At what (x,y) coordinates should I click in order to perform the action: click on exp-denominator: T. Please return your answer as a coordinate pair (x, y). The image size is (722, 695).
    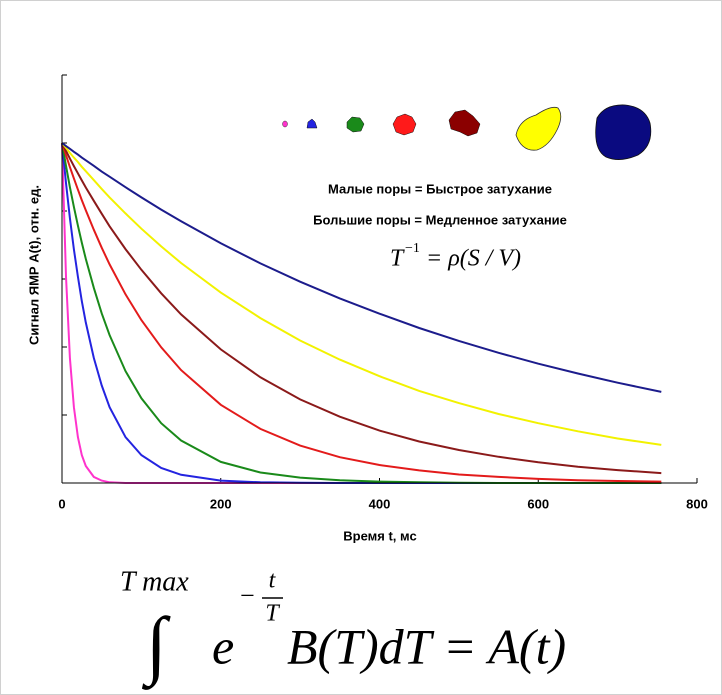
    Looking at the image, I should click on (272, 614).